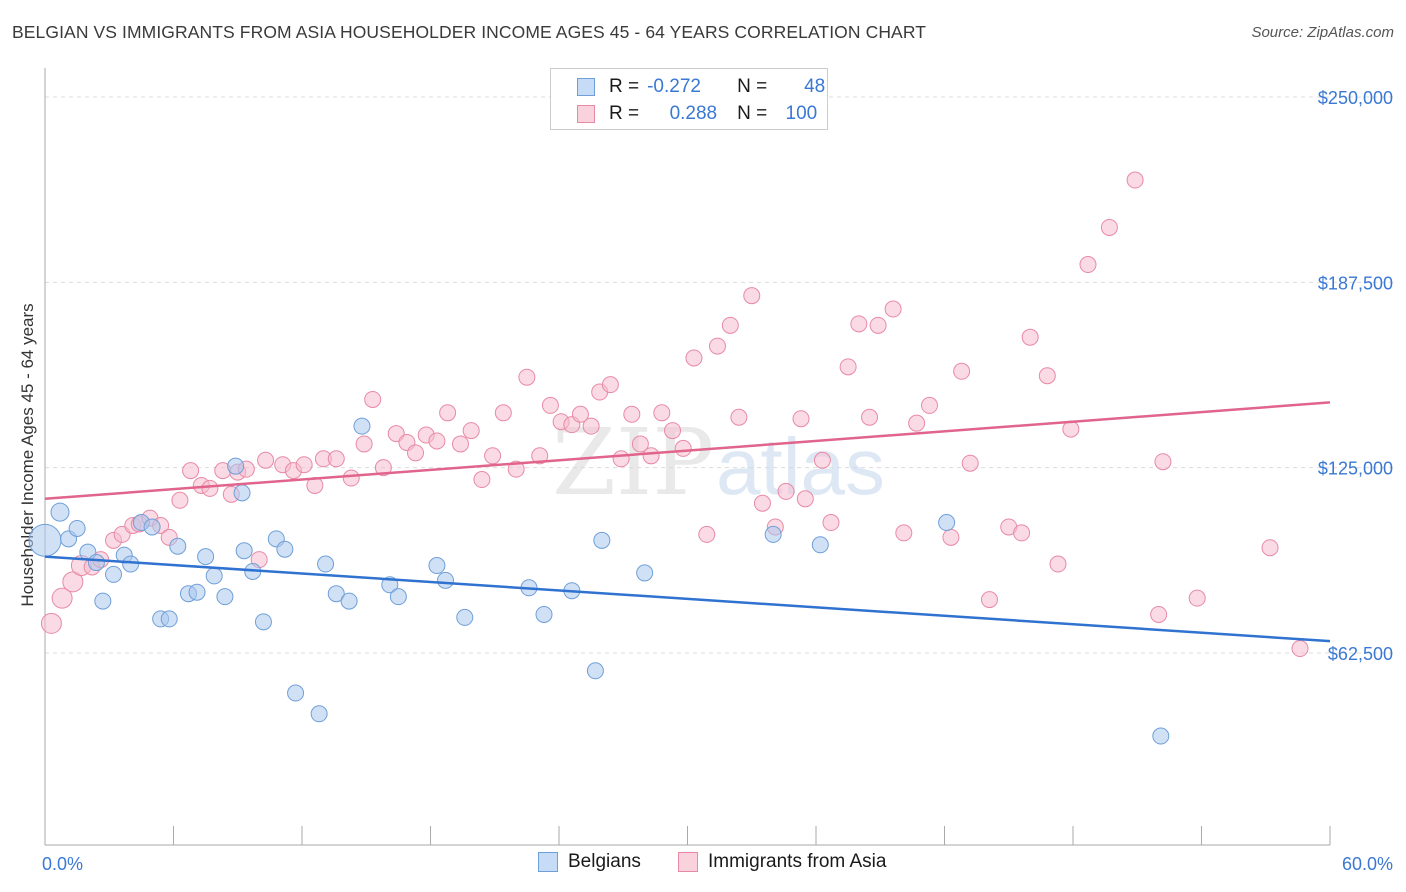 This screenshot has height=892, width=1406. I want to click on watermark: ZIP atlas, so click(718, 462).